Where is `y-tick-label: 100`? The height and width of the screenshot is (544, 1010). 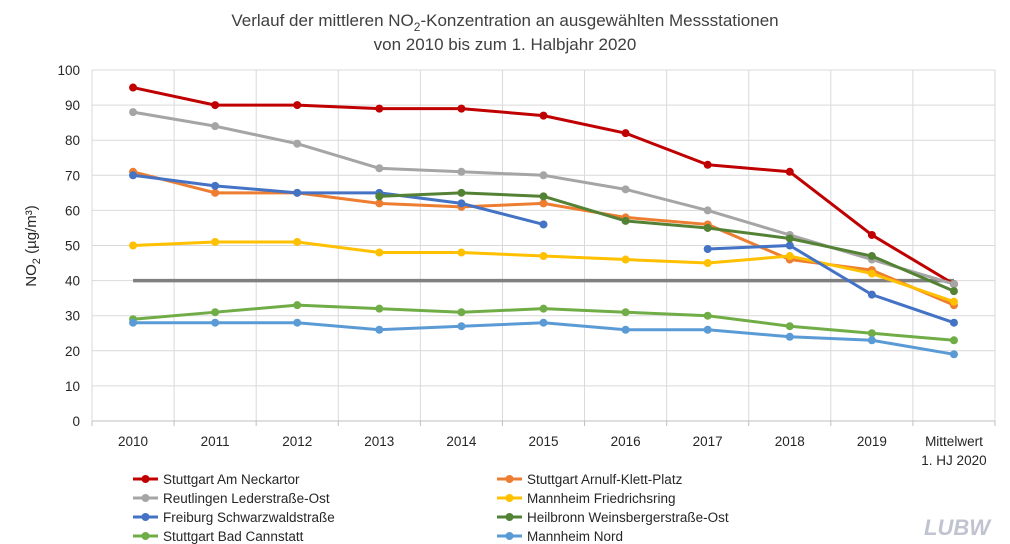
y-tick-label: 100 is located at coordinates (68, 70).